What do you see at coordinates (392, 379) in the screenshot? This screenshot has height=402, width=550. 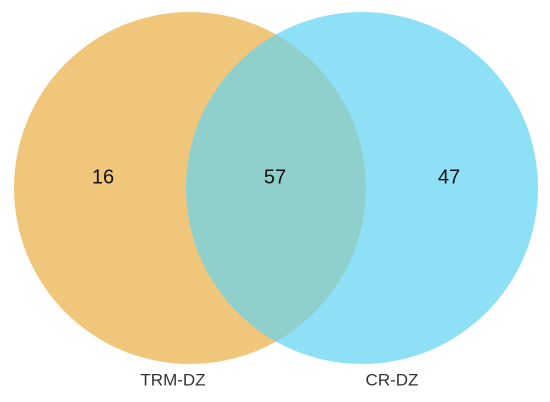 I see `set-label: CR-DZ` at bounding box center [392, 379].